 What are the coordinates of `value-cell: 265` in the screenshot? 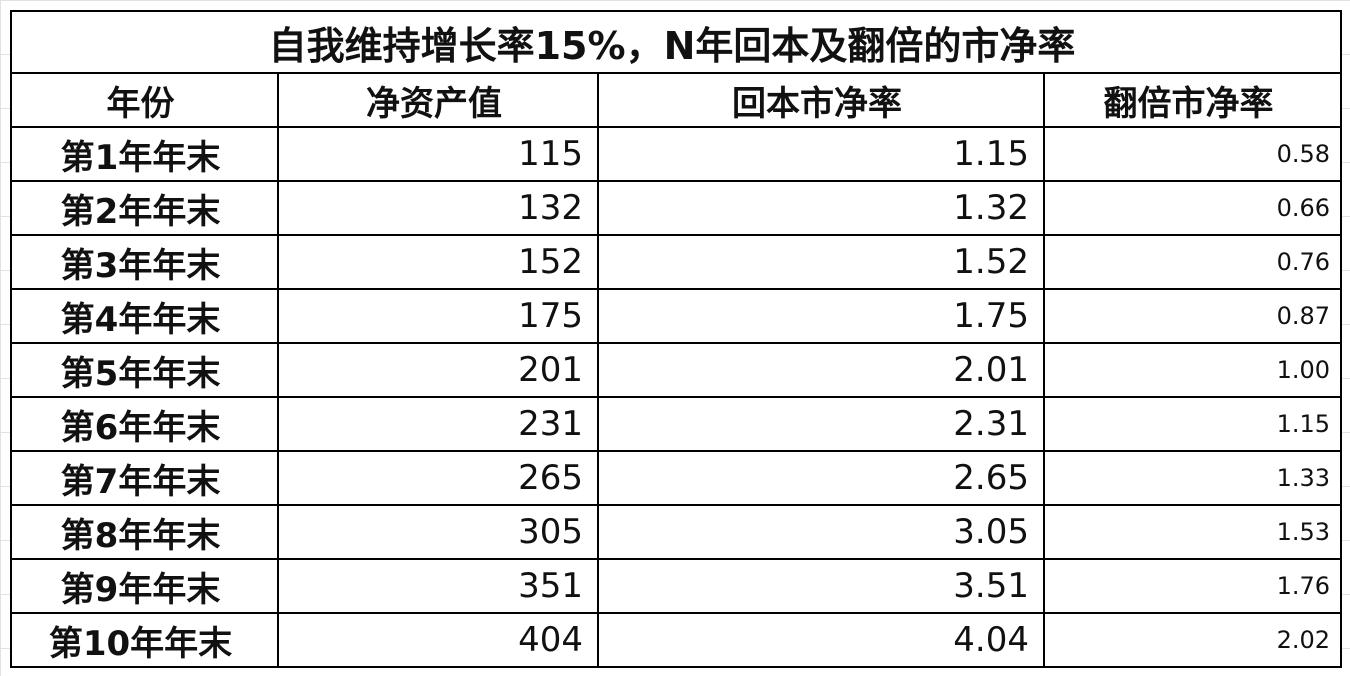 It's located at (438, 478).